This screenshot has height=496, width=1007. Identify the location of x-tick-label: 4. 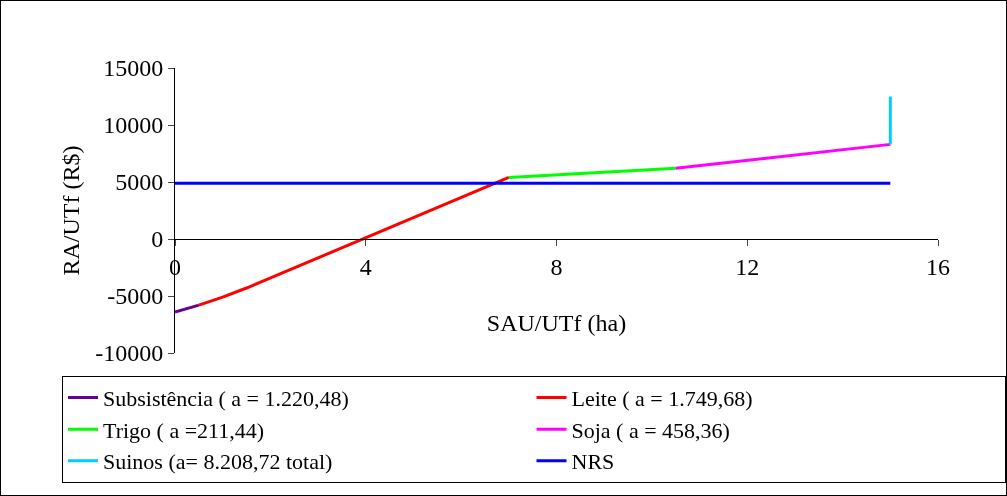
(365, 266).